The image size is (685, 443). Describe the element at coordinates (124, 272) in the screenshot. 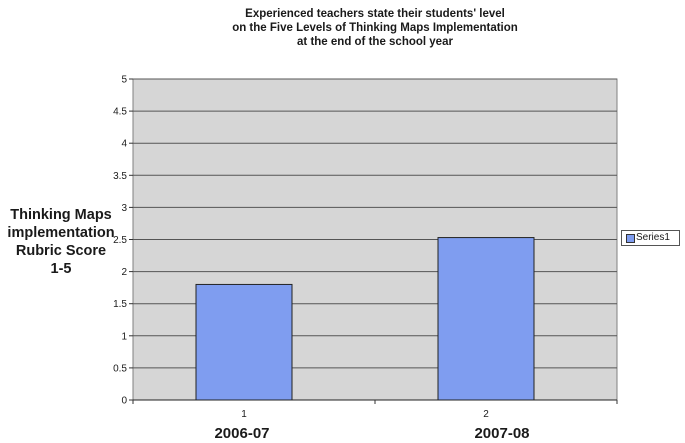

I see `y-tick-label: 2` at that location.